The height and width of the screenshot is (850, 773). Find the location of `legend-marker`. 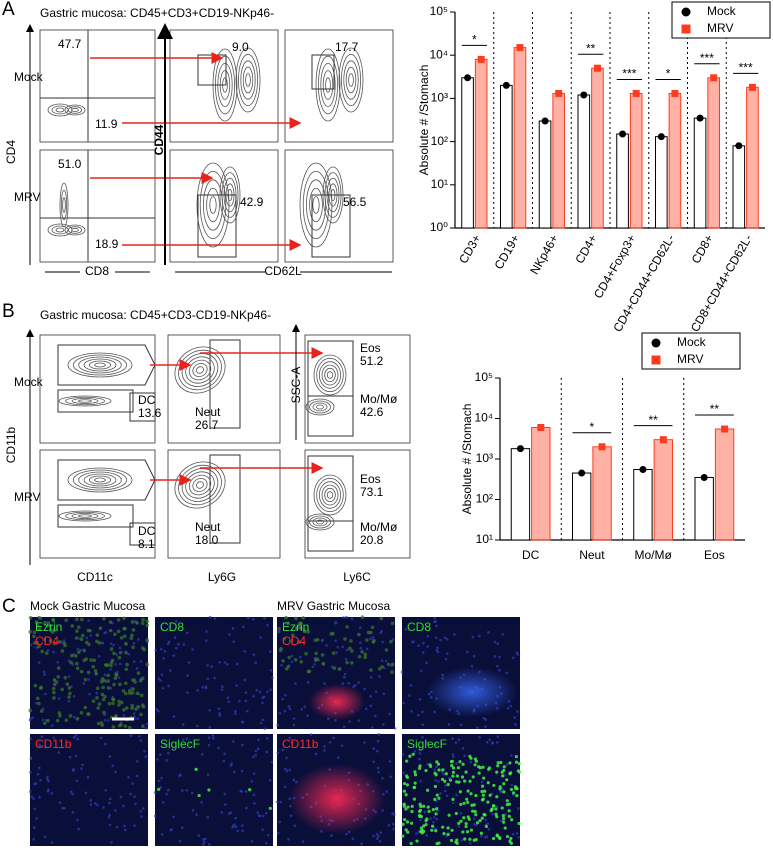

legend-marker is located at coordinates (686, 29).